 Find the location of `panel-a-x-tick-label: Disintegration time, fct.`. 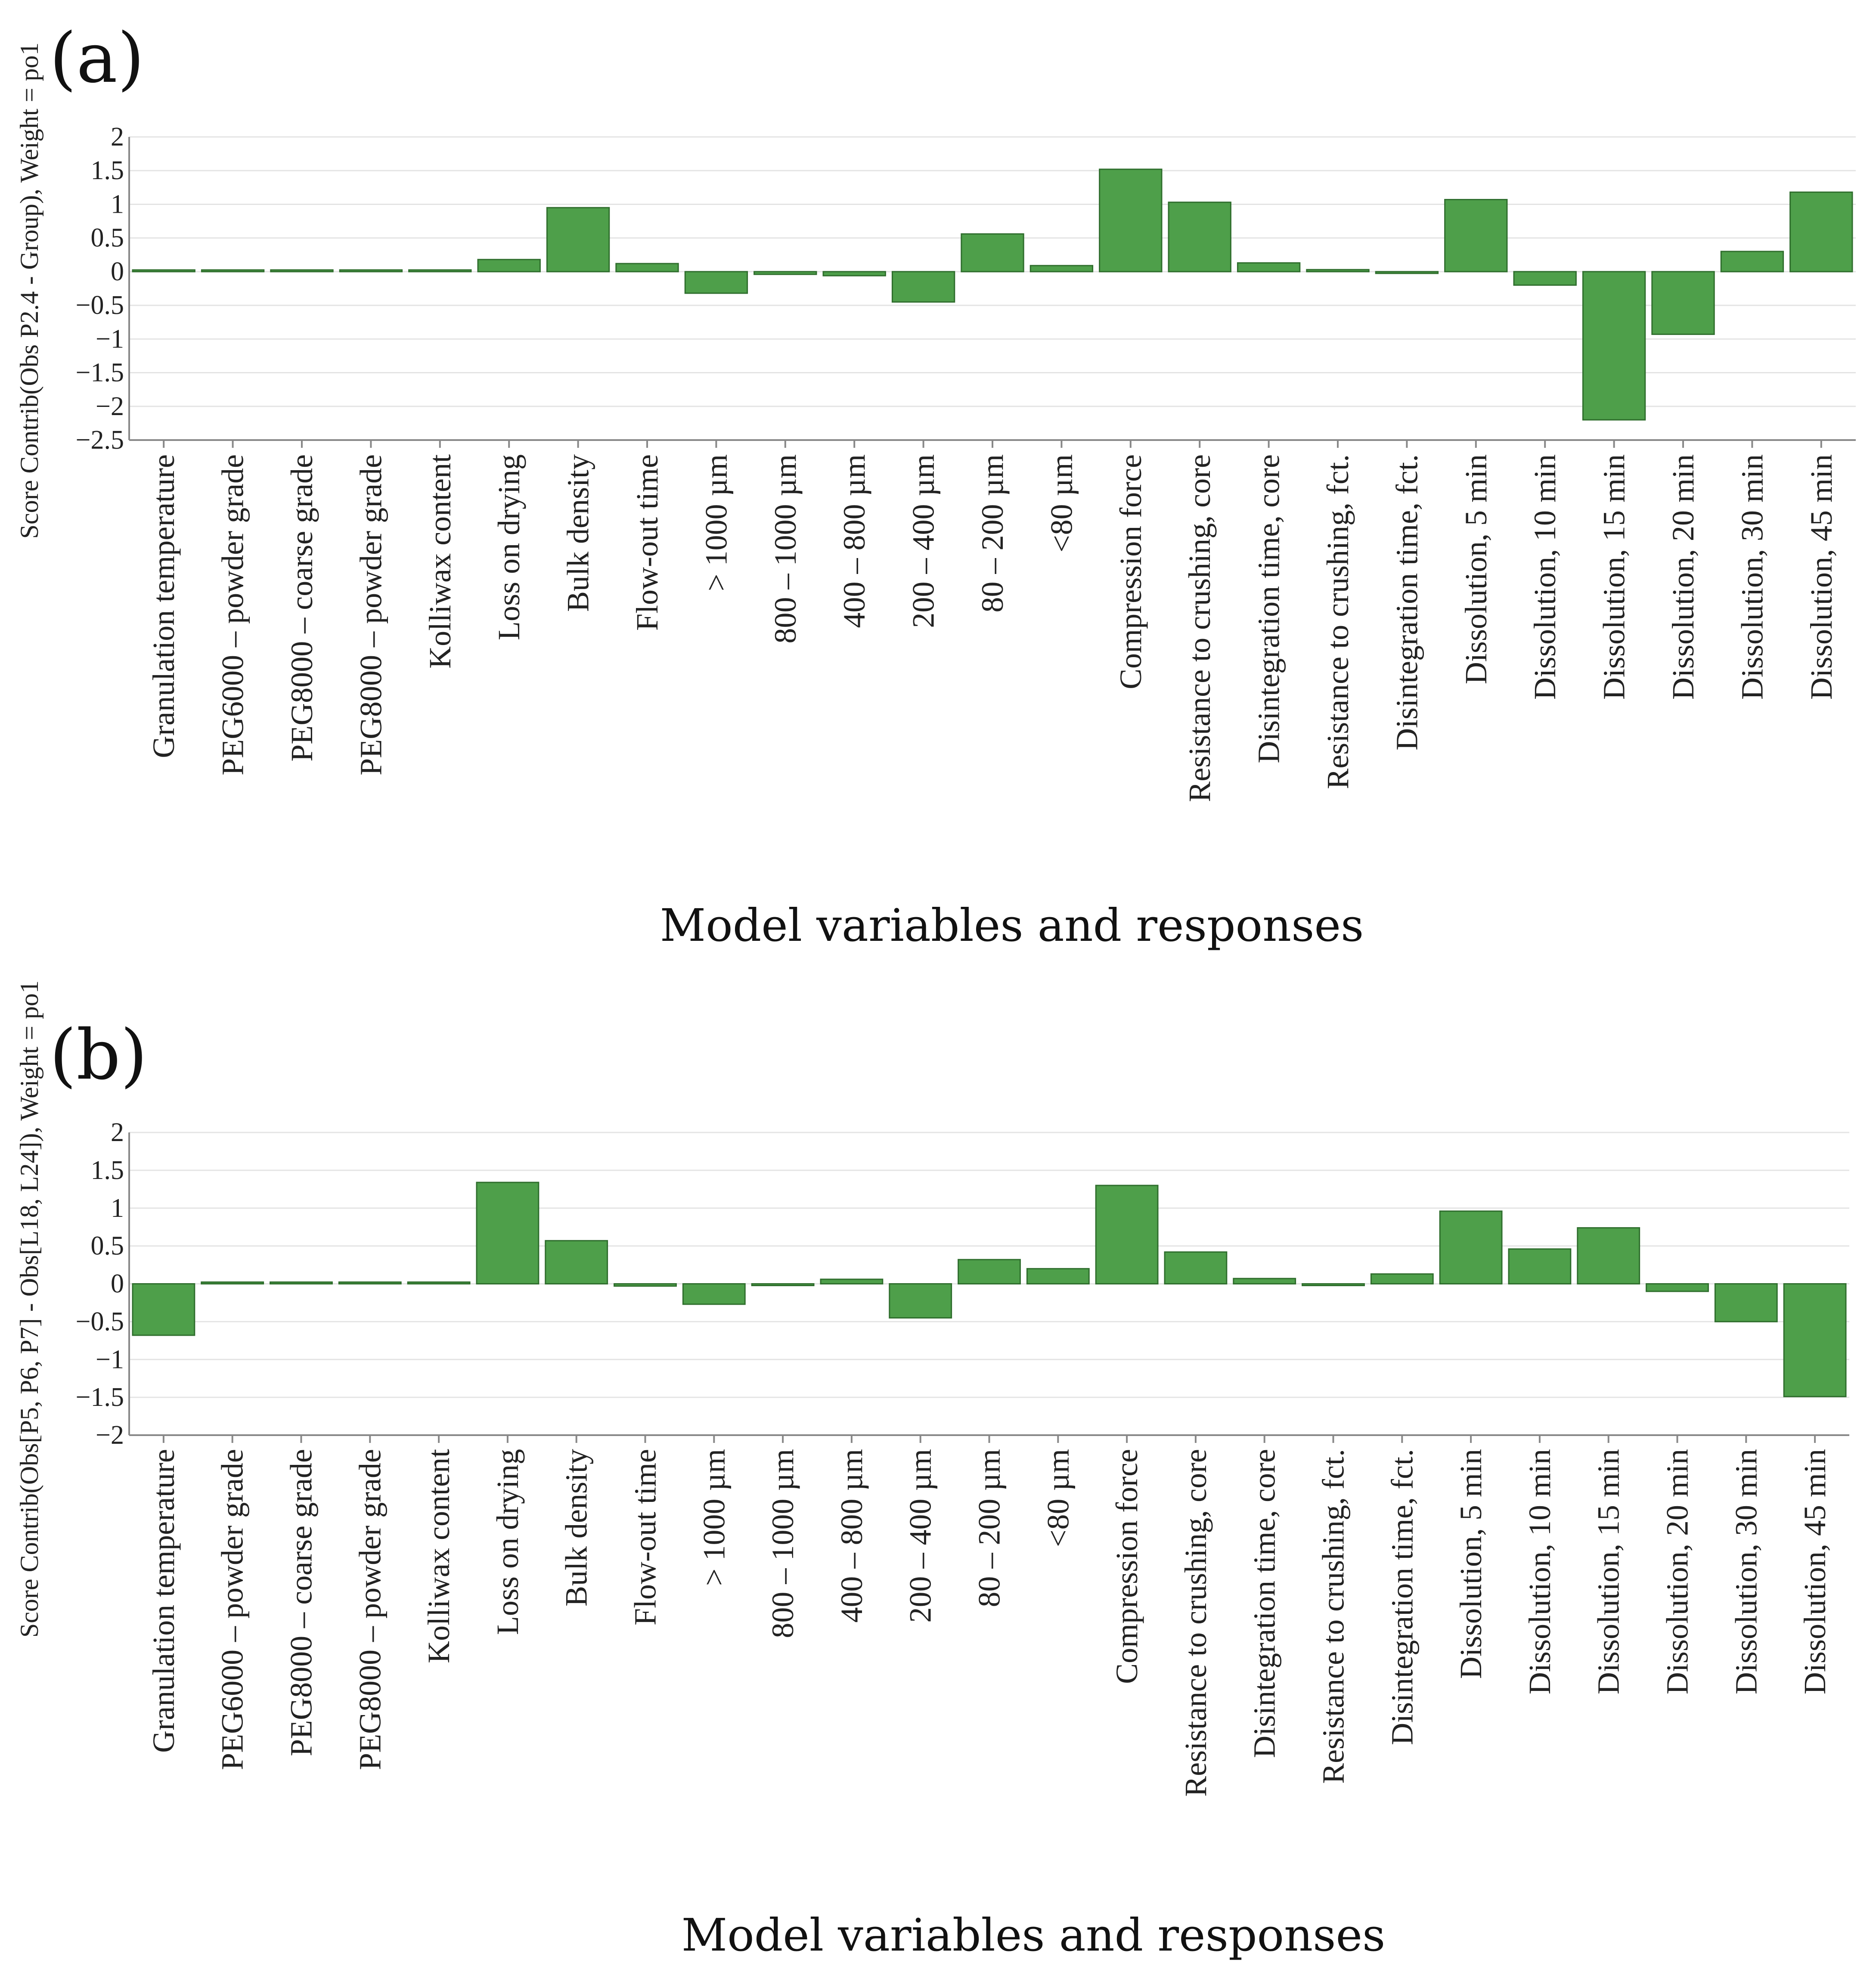

panel-a-x-tick-label: Disintegration time, fct. is located at coordinates (1406, 602).